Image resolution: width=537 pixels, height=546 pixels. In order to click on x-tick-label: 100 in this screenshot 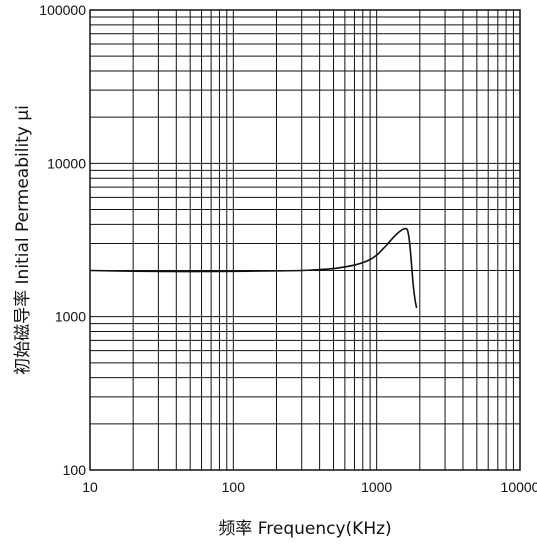, I will do `click(234, 487)`.